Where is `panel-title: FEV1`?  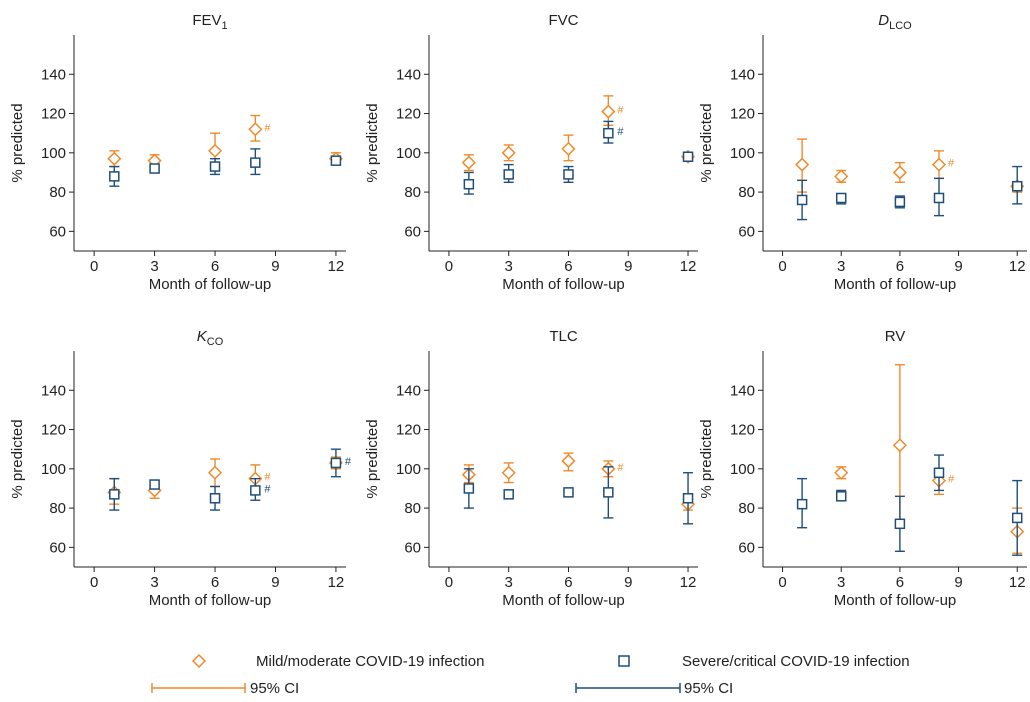
panel-title: FEV1 is located at coordinates (209, 22).